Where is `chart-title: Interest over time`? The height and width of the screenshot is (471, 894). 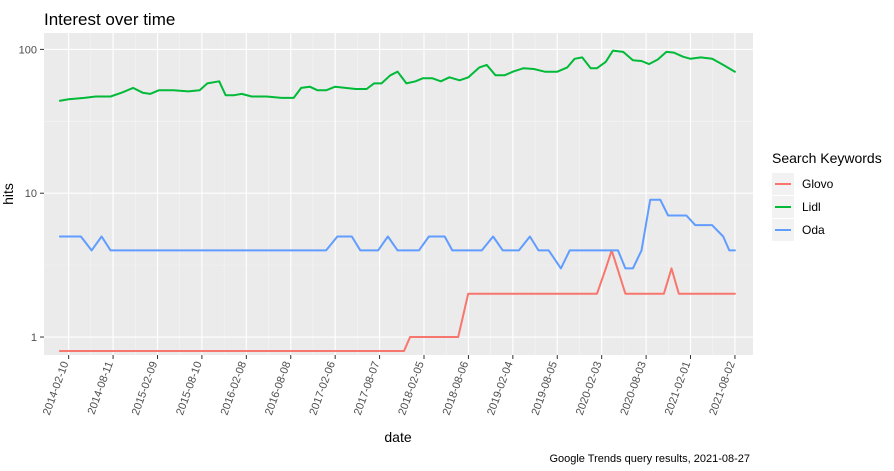
chart-title: Interest over time is located at coordinates (109, 19).